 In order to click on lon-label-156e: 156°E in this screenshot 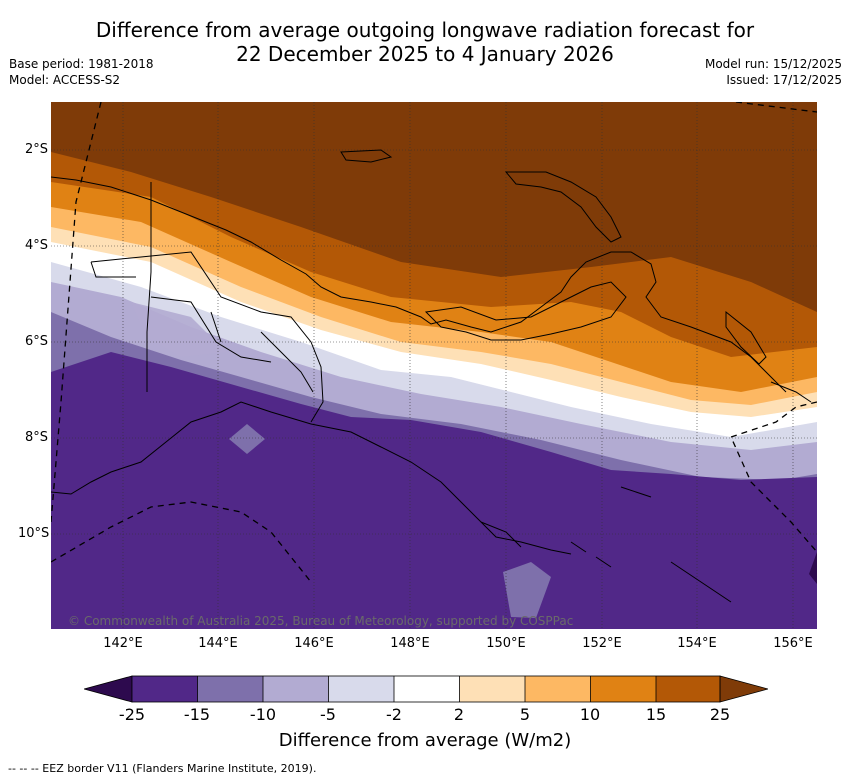, I will do `click(793, 643)`.